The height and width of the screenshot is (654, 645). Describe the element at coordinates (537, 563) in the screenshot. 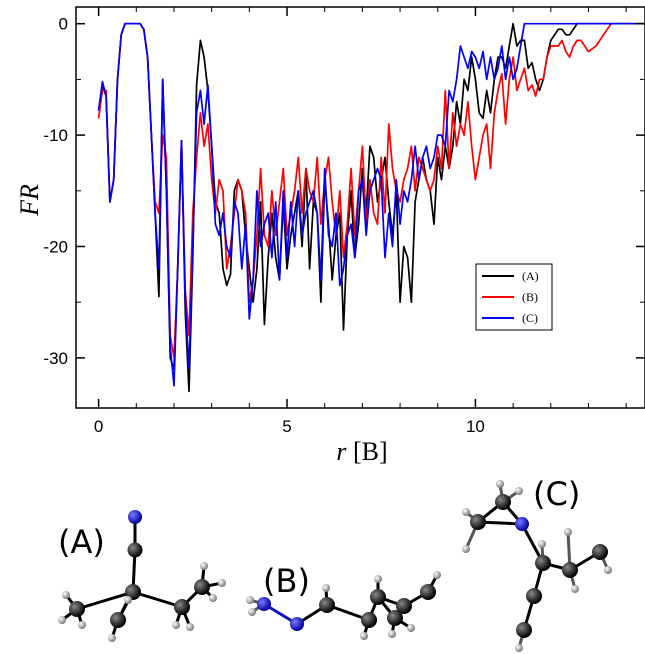

I see `molecule-c: (C)` at that location.